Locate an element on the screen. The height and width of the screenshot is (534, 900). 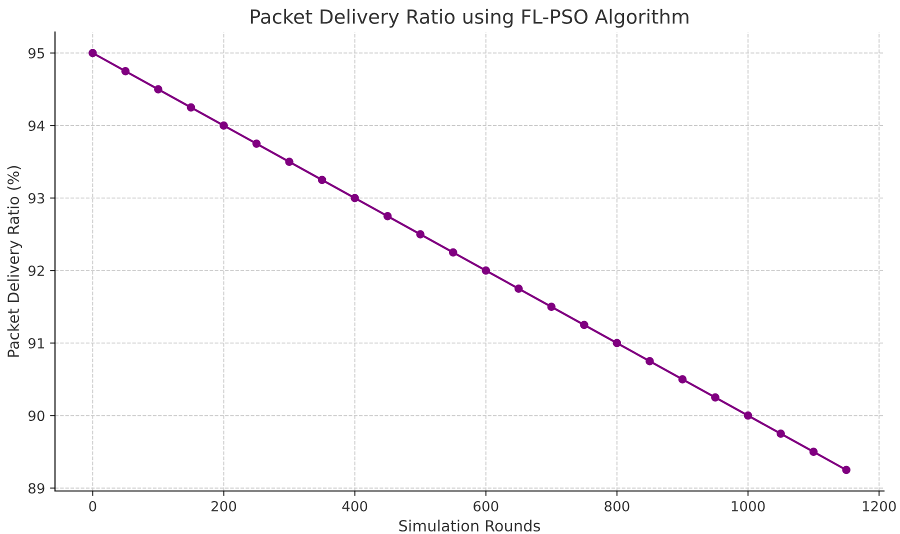
y-tick-label: 92 is located at coordinates (36, 271).